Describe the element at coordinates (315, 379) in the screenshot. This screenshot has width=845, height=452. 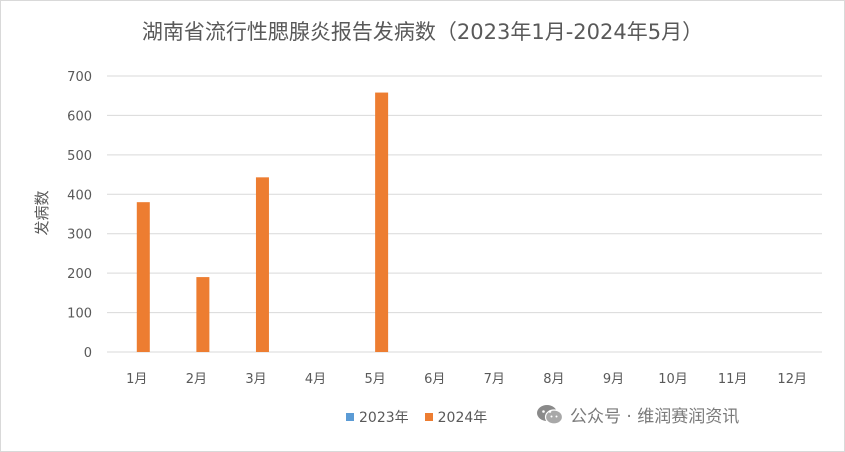
I see `x-tick-label: 4月` at that location.